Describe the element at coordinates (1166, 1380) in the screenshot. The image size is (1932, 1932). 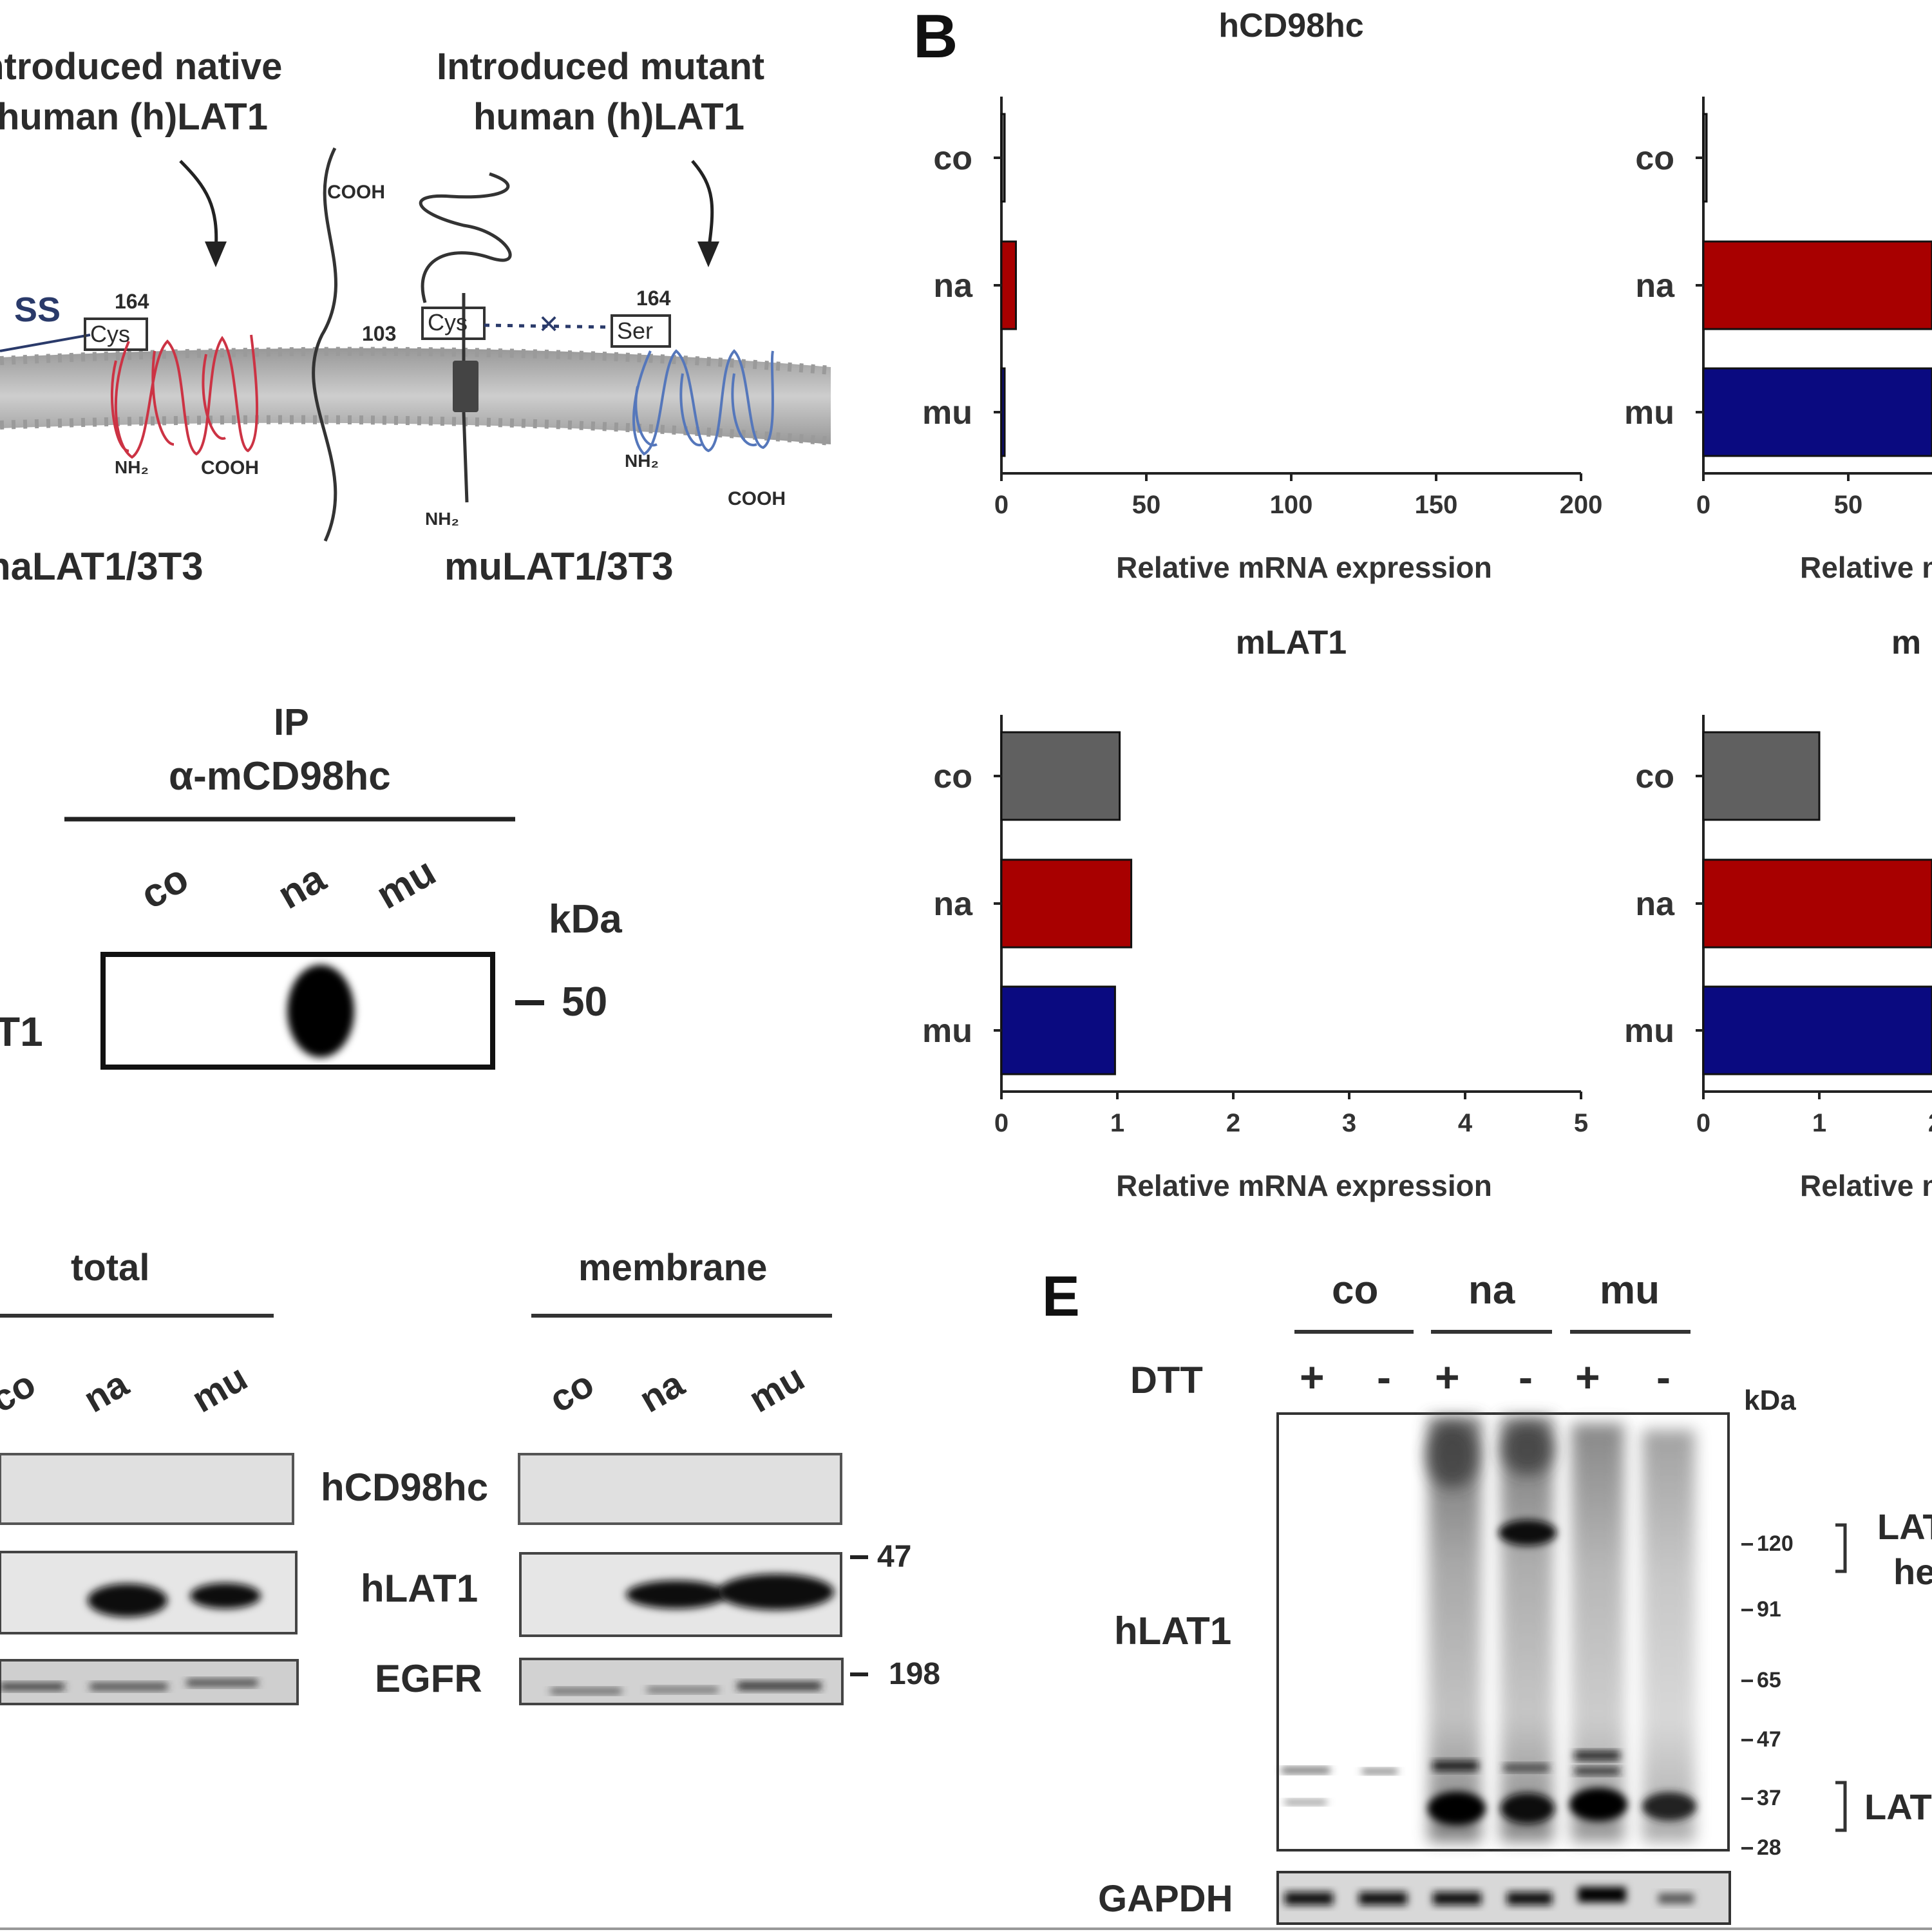
I see `dtt-label: DTT` at that location.